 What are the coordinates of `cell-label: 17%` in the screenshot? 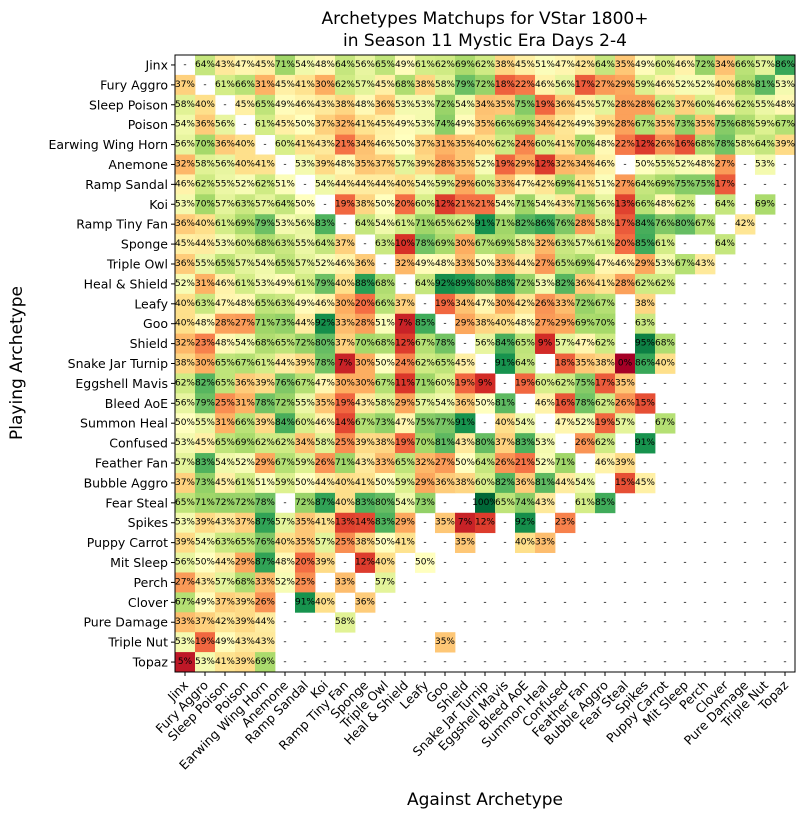 It's located at (605, 383).